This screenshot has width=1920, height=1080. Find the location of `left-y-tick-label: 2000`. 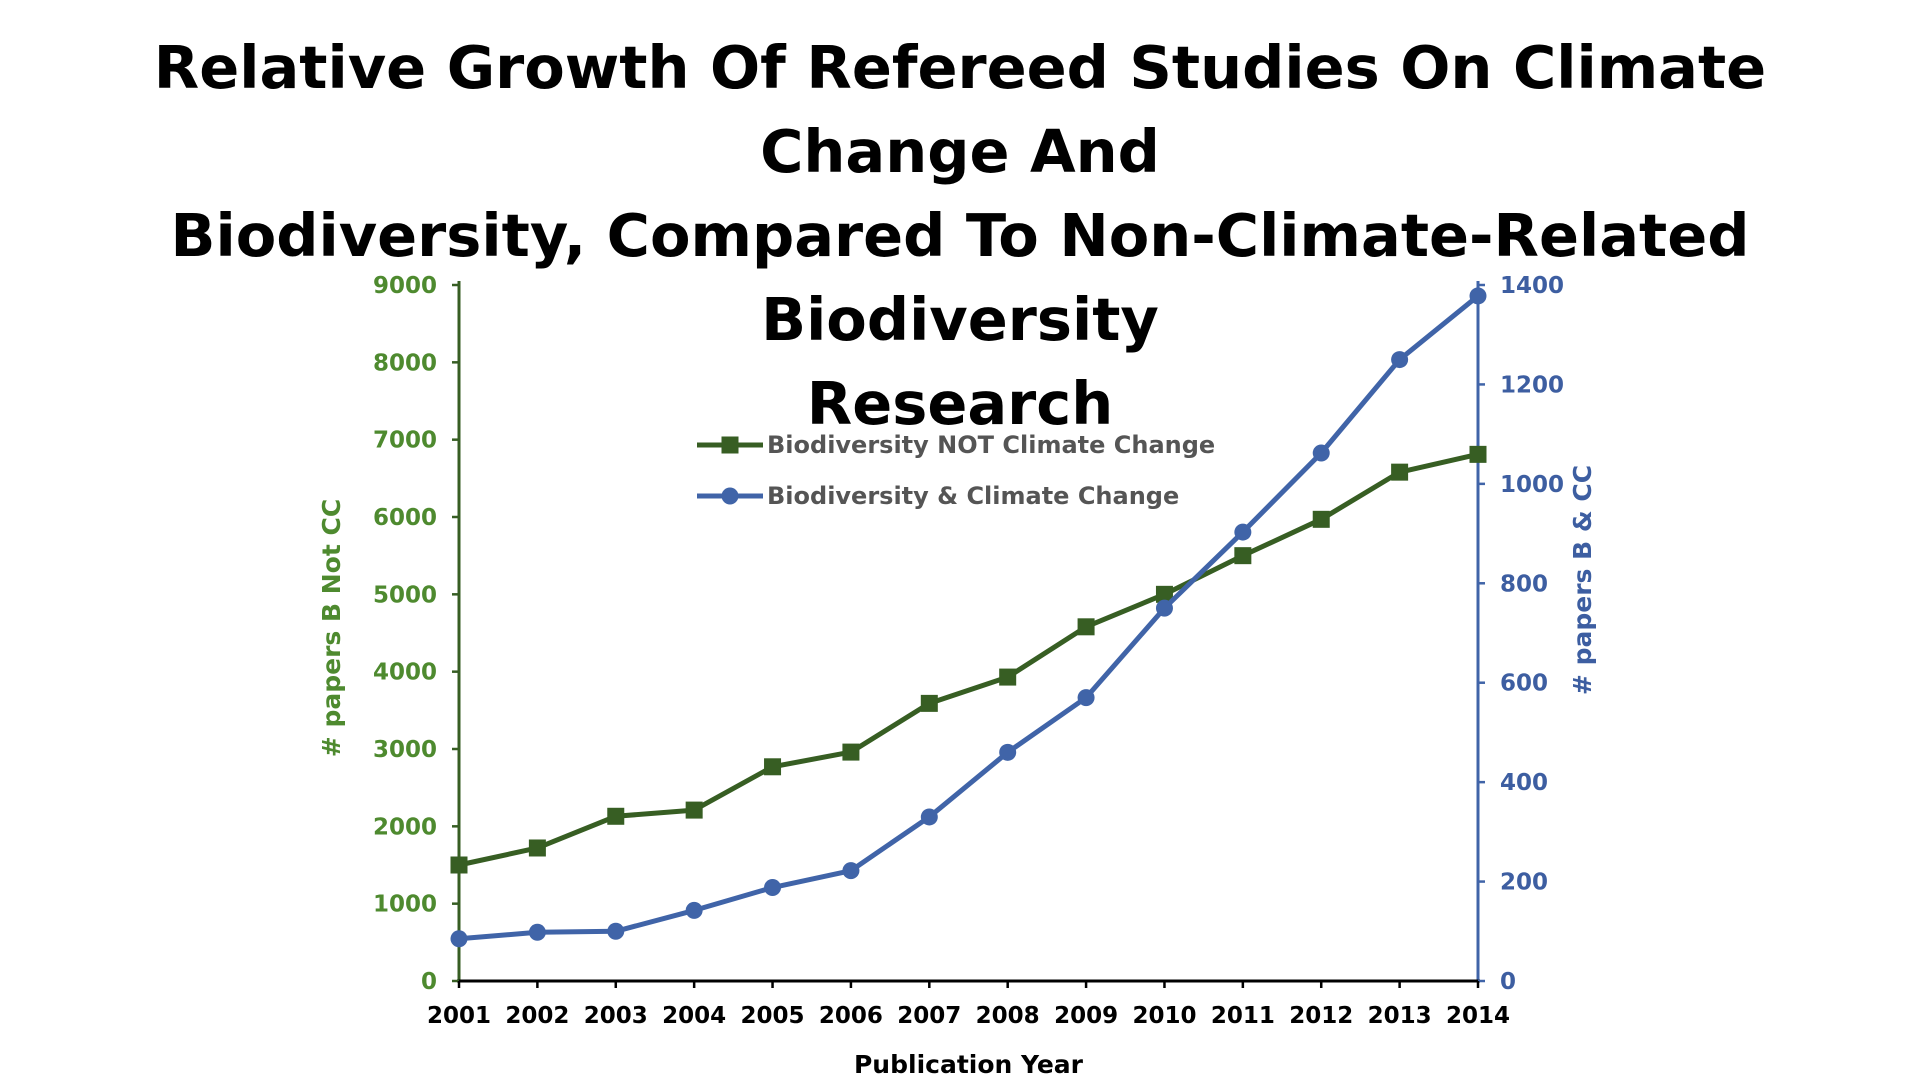

left-y-tick-label: 2000 is located at coordinates (405, 827).